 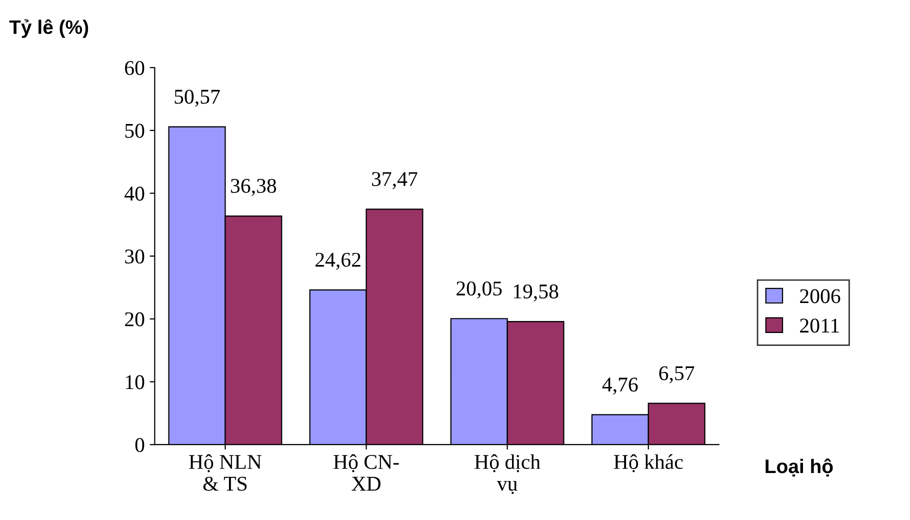 What do you see at coordinates (197, 98) in the screenshot?
I see `data-label: 50,57` at bounding box center [197, 98].